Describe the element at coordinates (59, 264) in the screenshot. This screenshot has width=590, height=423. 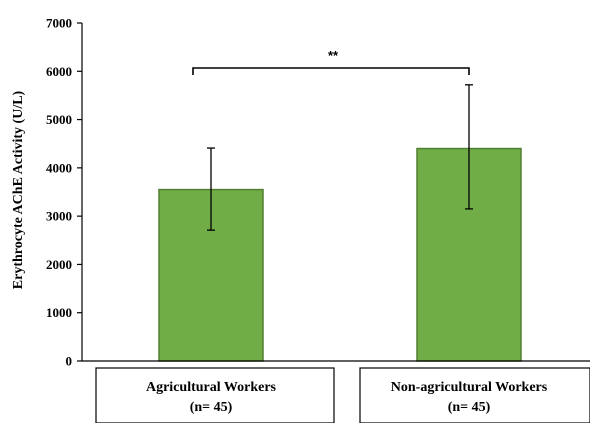
I see `y-tick-label: 2000` at that location.